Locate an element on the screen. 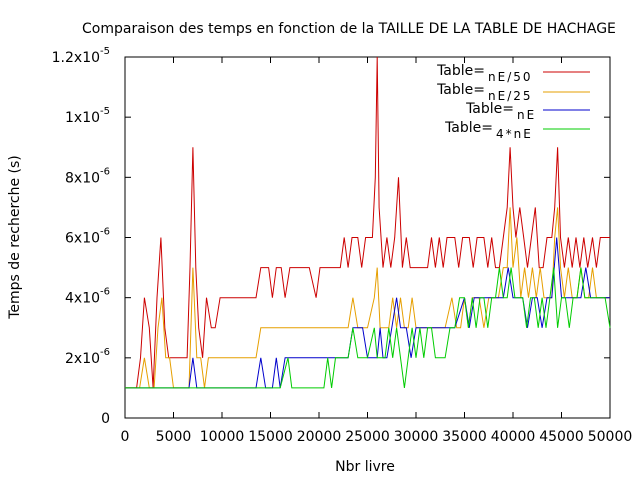  x-tick-label: 40000 is located at coordinates (513, 437).